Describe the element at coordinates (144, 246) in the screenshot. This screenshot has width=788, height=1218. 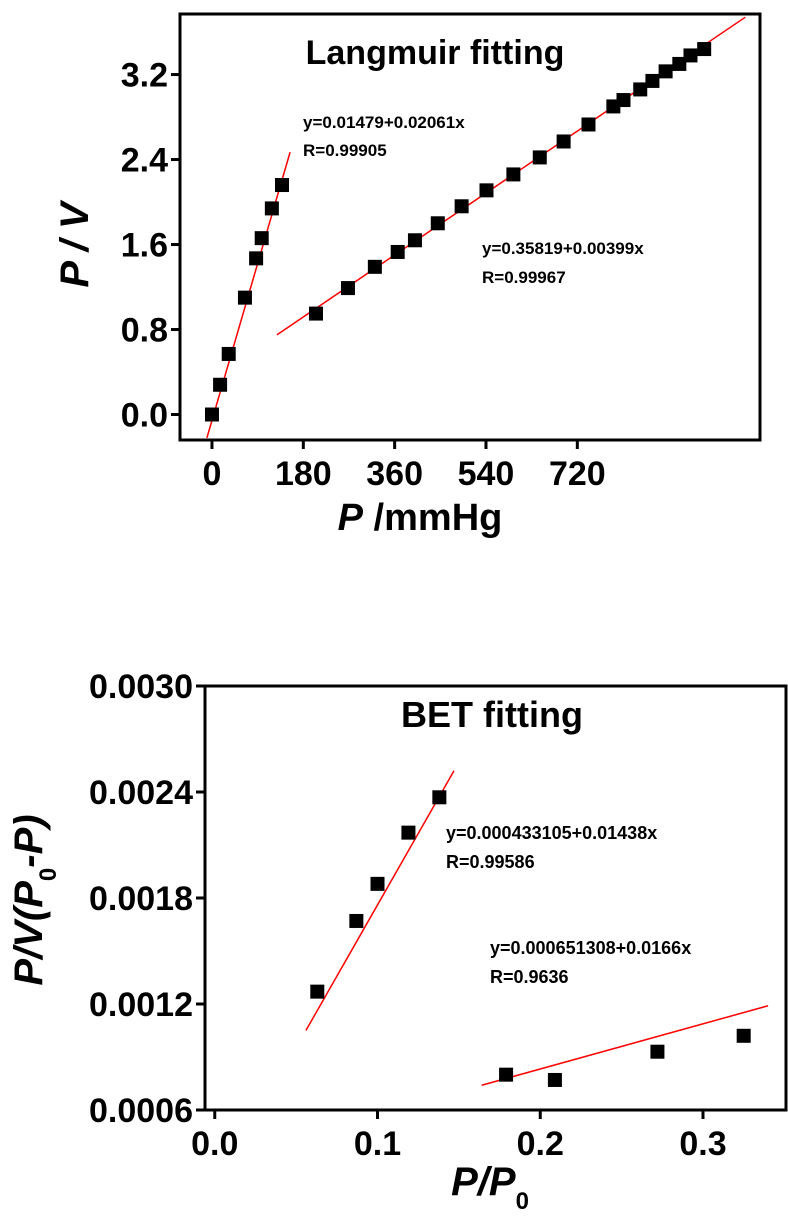
I see `y-tick-label: 1.6` at that location.